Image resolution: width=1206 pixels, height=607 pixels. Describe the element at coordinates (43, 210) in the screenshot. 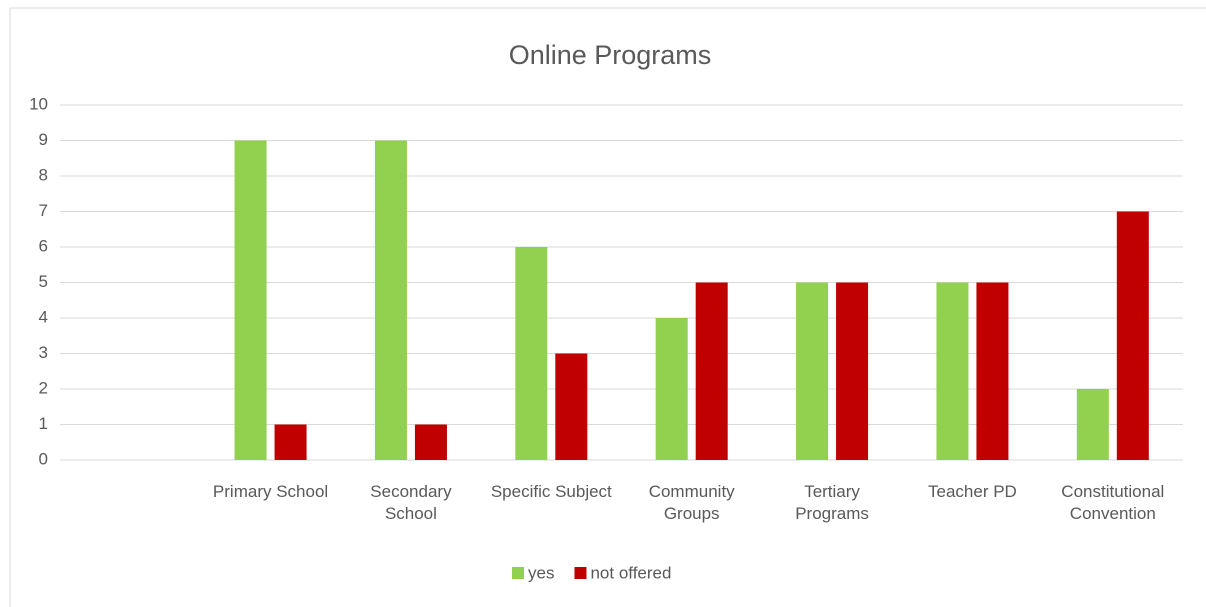

I see `y-tick-label: 7` at that location.